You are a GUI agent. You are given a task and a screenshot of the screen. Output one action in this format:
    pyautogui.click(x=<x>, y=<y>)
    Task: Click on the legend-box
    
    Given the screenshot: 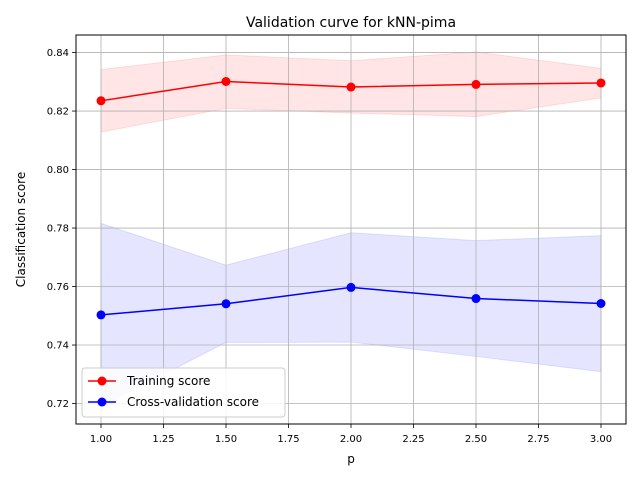 What is the action you would take?
    pyautogui.click(x=183, y=392)
    